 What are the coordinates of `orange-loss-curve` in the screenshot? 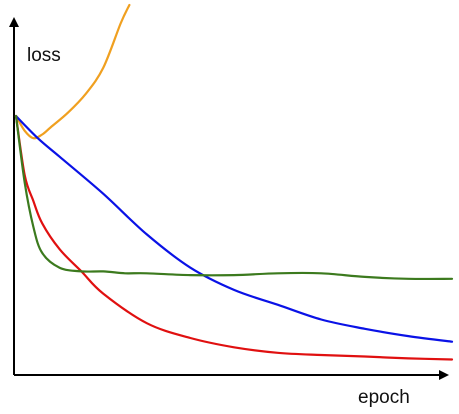 It's located at (72, 71).